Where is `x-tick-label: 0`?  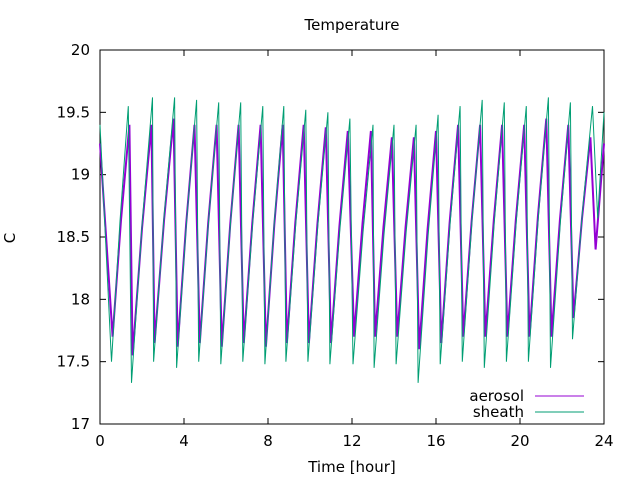
x-tick-label: 0 is located at coordinates (100, 441).